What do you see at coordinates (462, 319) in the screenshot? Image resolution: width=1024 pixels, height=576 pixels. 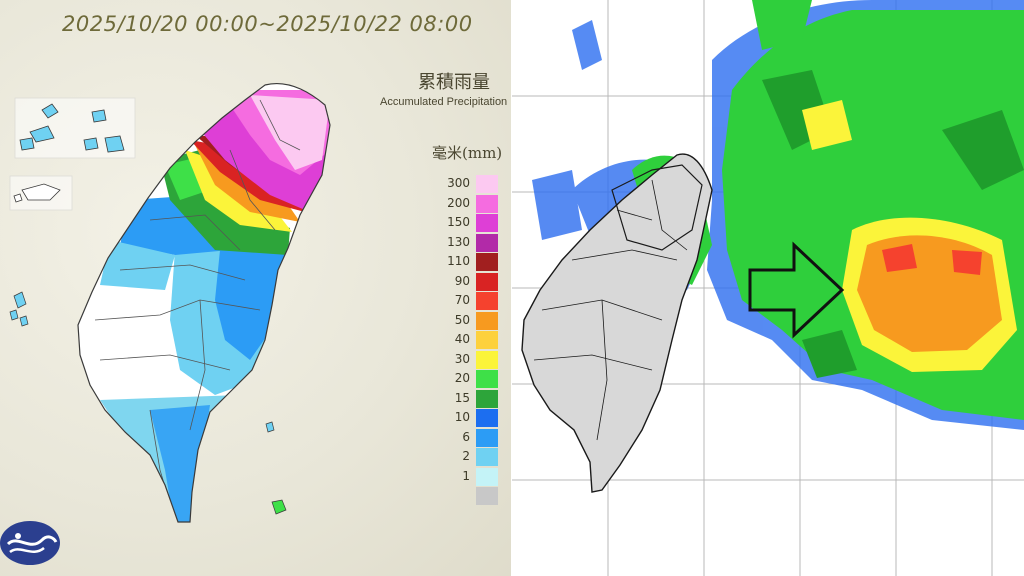 I see `legend-value: 50` at bounding box center [462, 319].